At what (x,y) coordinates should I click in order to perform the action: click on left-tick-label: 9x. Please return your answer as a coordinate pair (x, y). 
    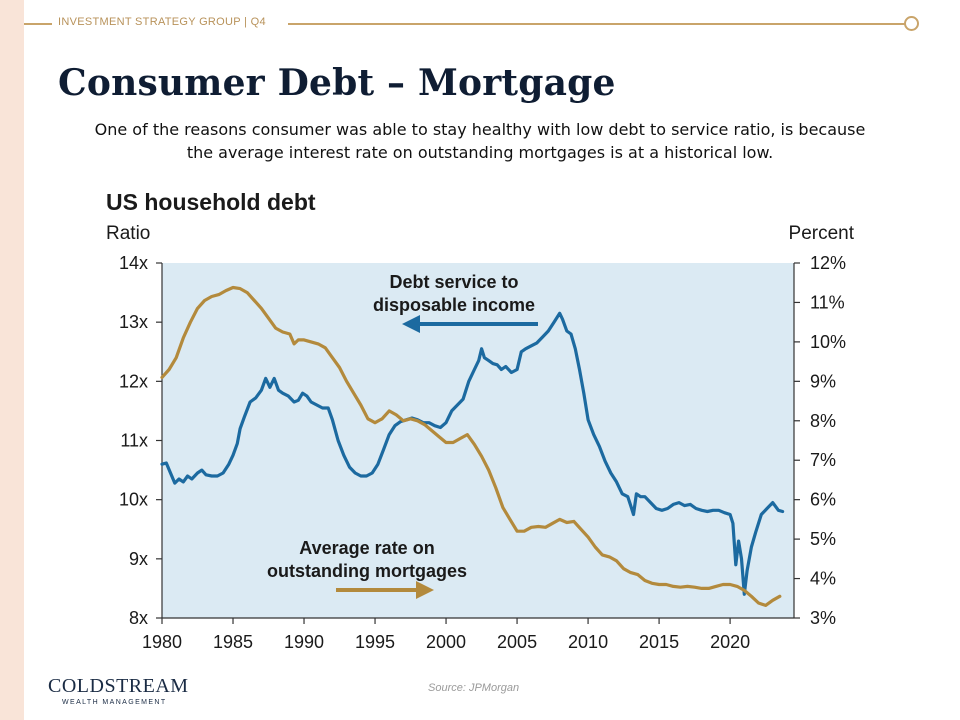
    Looking at the image, I should click on (138, 559).